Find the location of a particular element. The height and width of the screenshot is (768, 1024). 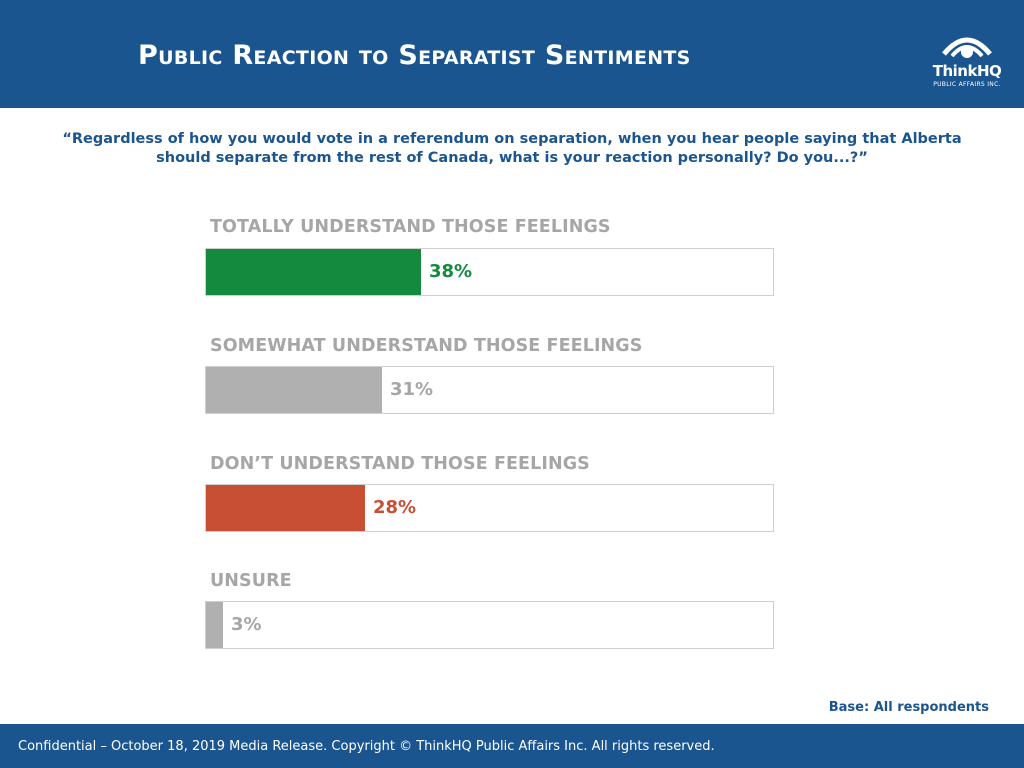

eye-icon is located at coordinates (967, 47).